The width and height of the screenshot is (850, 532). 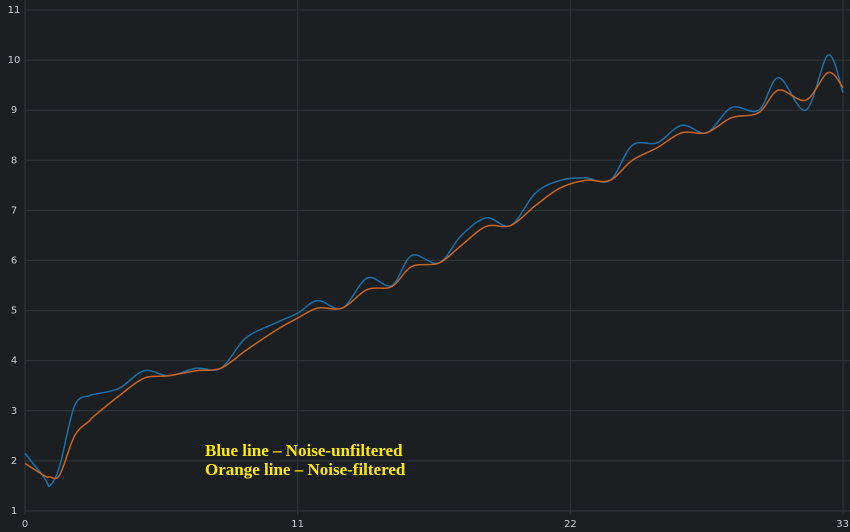 I want to click on y-tick-label: 1, so click(x=14, y=511).